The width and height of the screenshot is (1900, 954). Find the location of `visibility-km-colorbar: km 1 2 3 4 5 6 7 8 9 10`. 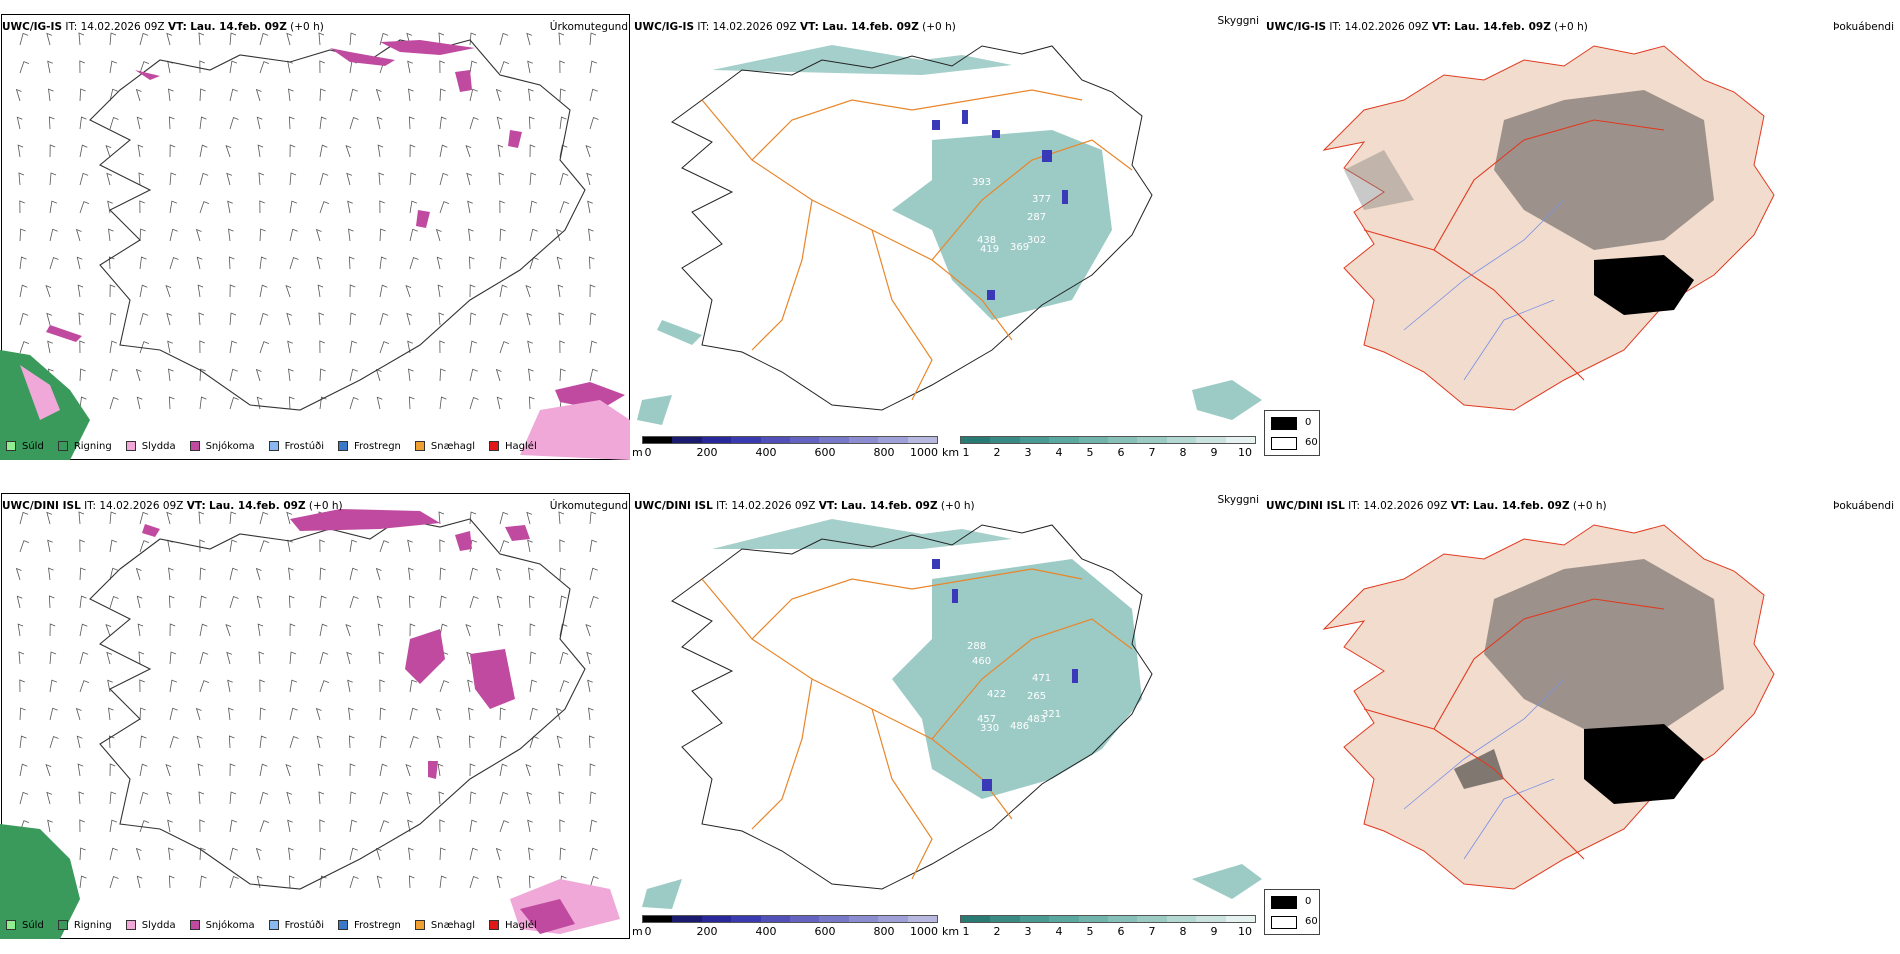

visibility-km-colorbar: km 1 2 3 4 5 6 7 8 9 10 is located at coordinates (1103, 926).